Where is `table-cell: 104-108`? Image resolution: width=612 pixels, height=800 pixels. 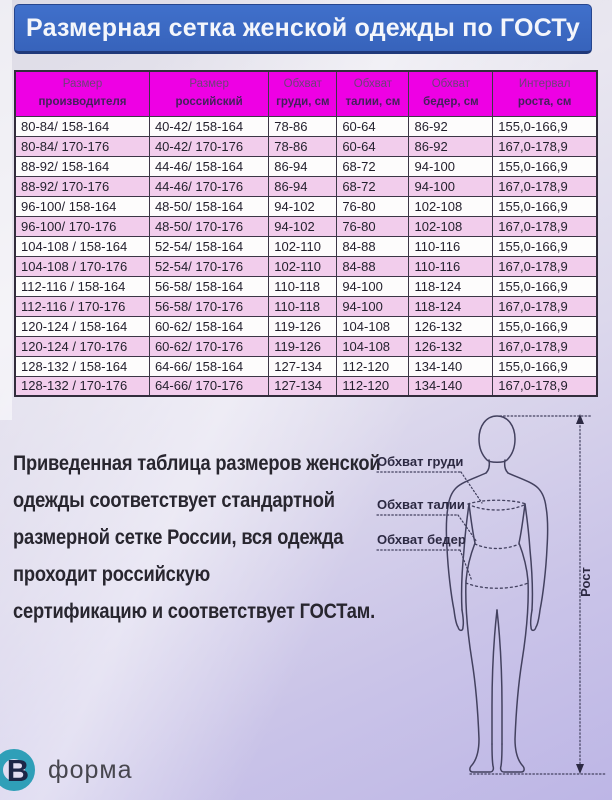 table-cell: 104-108 is located at coordinates (373, 346).